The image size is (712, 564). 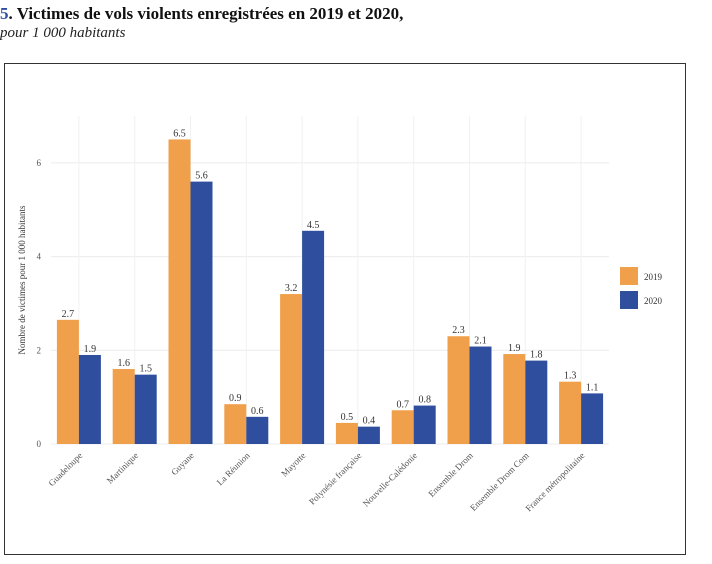 I want to click on x-tick-label: Mayotte, so click(x=293, y=464).